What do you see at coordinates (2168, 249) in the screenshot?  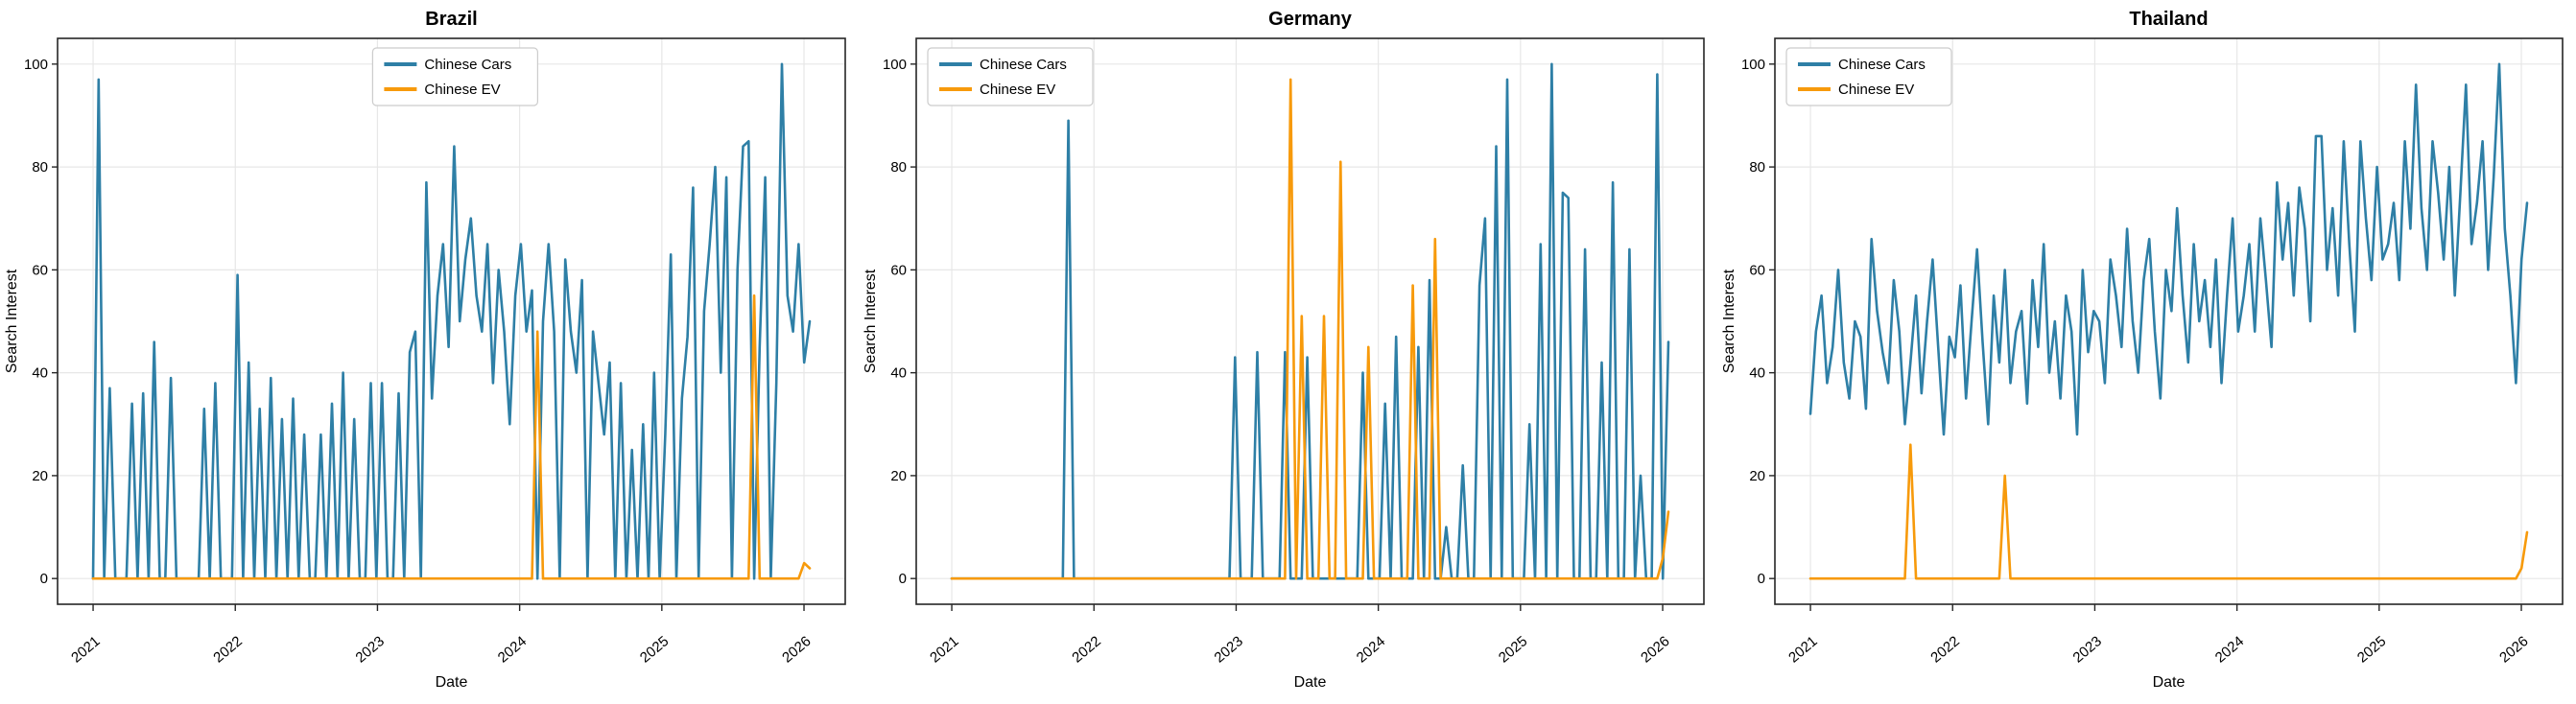 I see `chinese-cars-line` at bounding box center [2168, 249].